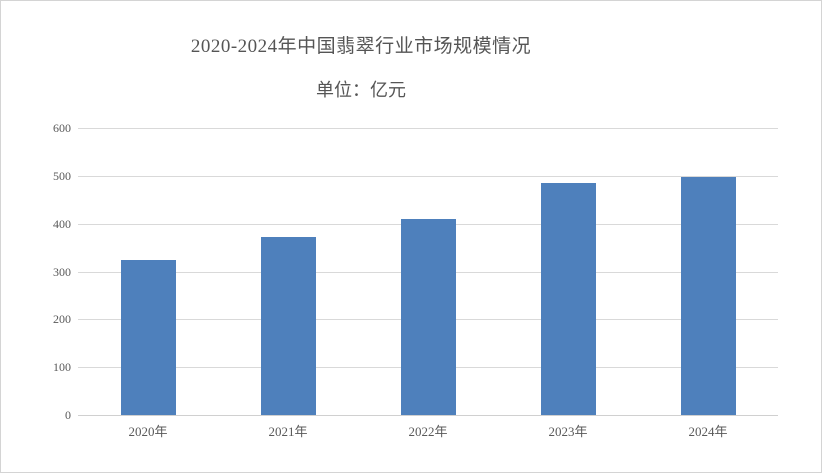 The width and height of the screenshot is (822, 473). What do you see at coordinates (708, 431) in the screenshot?
I see `x-axis-label: 2024年` at bounding box center [708, 431].